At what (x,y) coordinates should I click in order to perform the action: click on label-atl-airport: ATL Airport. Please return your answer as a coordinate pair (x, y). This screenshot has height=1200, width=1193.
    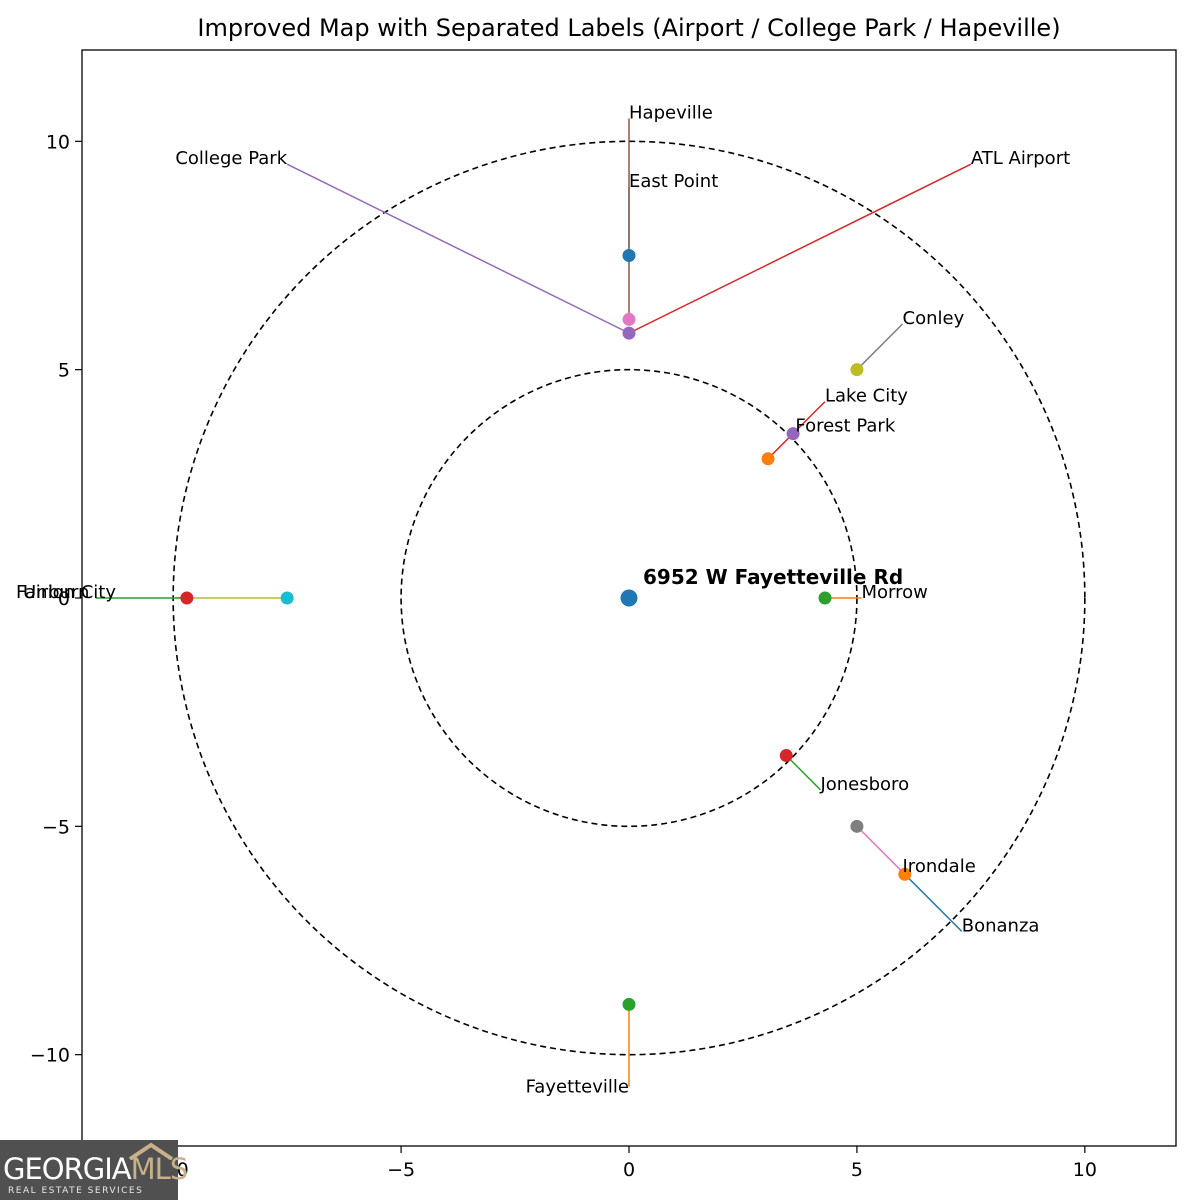
    Looking at the image, I should click on (1020, 158).